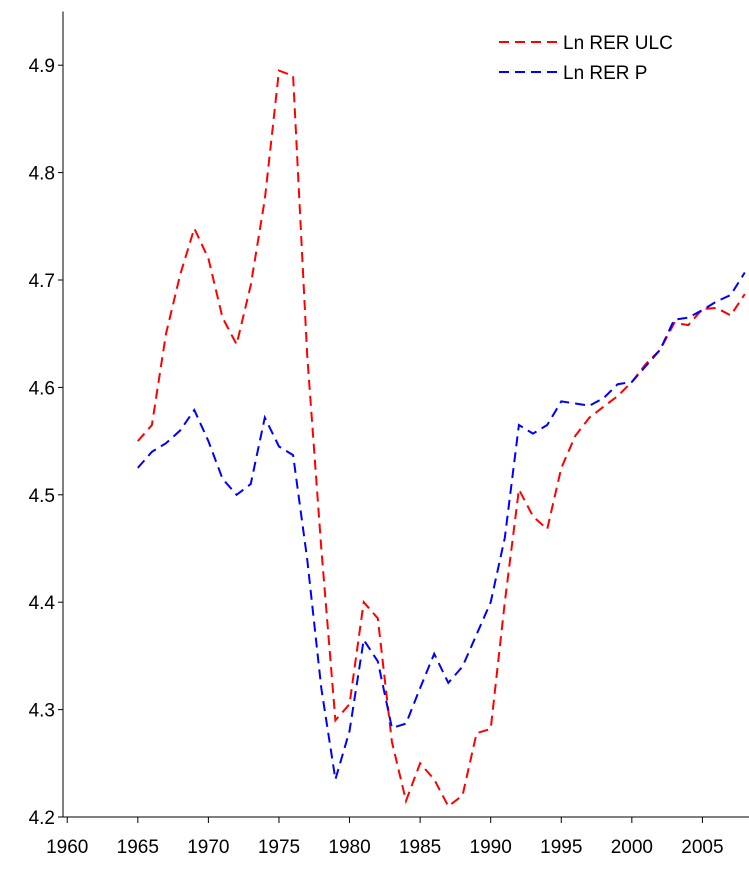  Describe the element at coordinates (702, 847) in the screenshot. I see `x-tick-label: 2005` at that location.